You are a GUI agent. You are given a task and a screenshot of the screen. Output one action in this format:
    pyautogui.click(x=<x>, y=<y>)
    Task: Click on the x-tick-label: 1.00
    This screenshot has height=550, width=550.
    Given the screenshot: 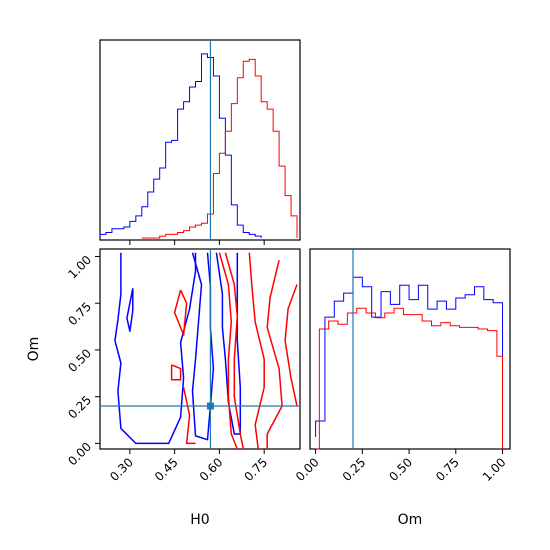 What is the action you would take?
    pyautogui.click(x=494, y=469)
    